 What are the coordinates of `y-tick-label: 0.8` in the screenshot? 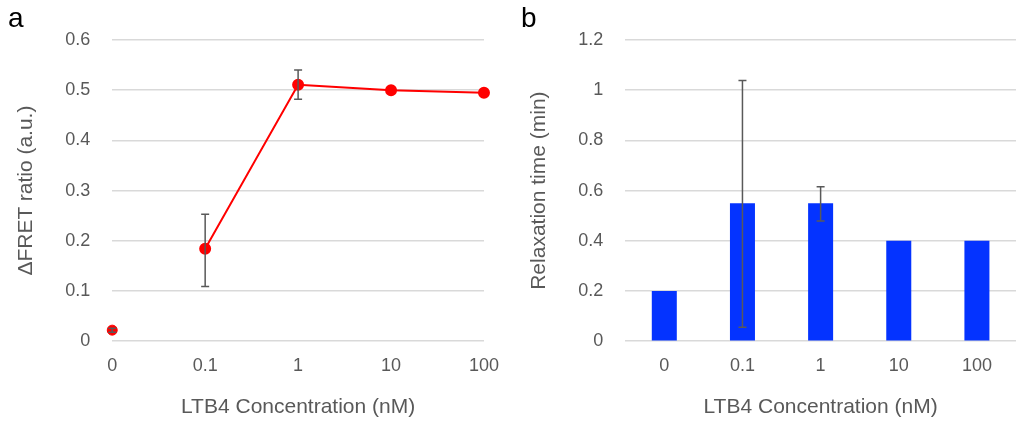 It's located at (591, 139).